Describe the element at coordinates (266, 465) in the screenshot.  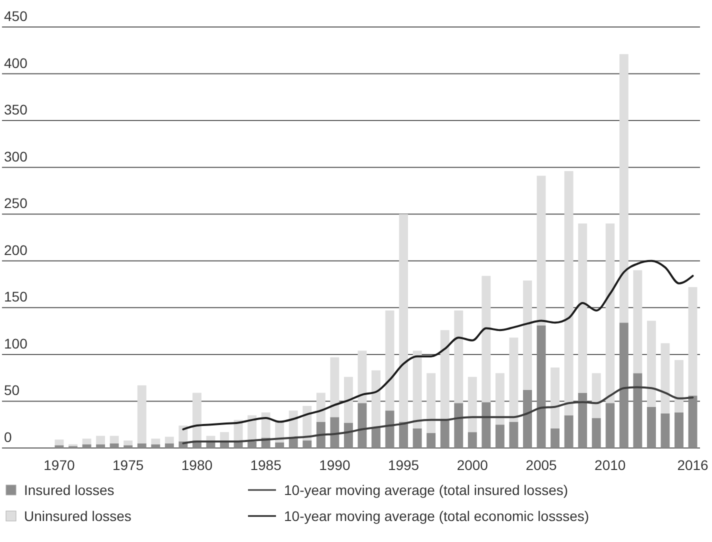
I see `x-tick-label: 1985` at that location.